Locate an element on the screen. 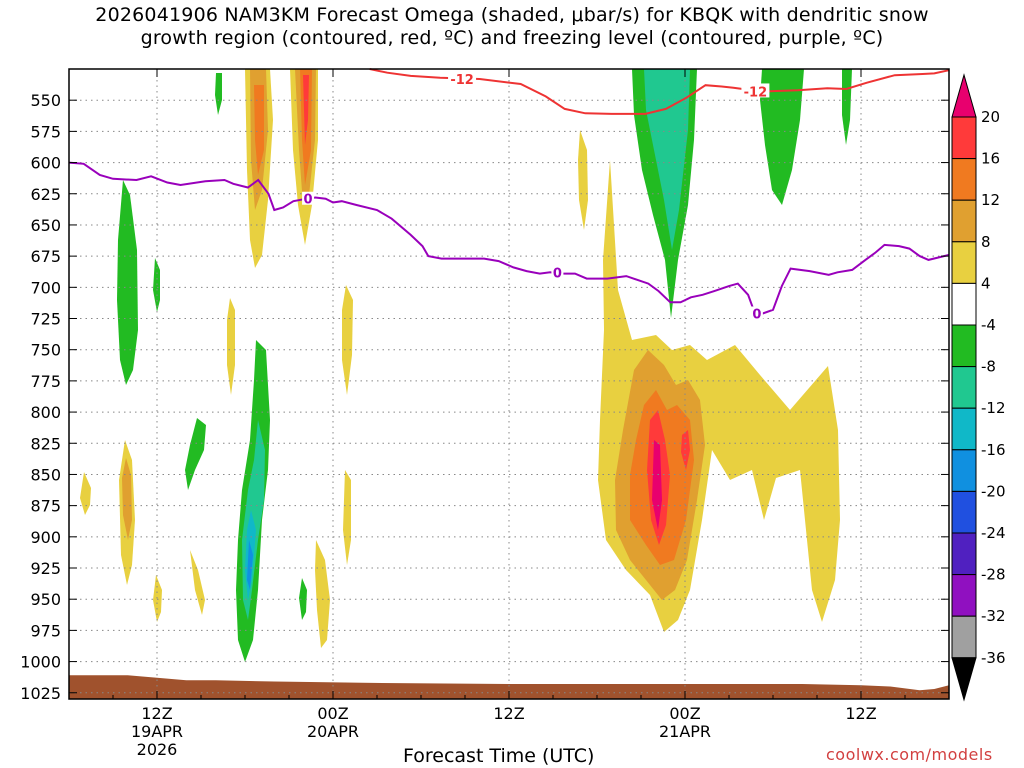 Image resolution: width=1024 pixels, height=768 pixels. y-tick-label-775: 775 is located at coordinates (45, 381).